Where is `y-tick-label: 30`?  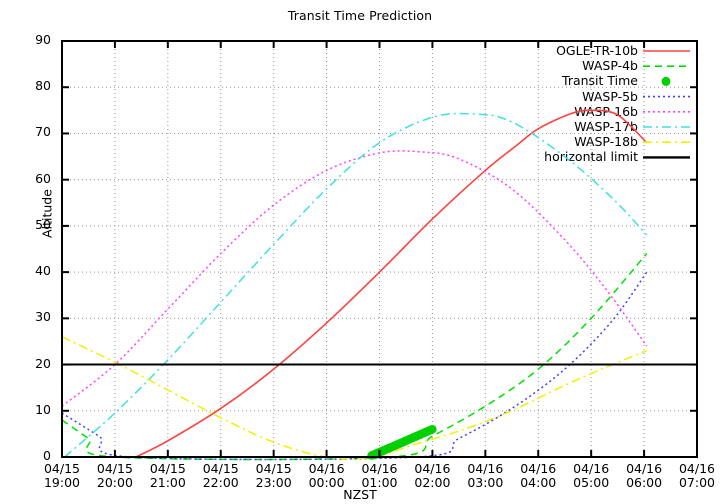 y-tick-label: 30 is located at coordinates (43, 317).